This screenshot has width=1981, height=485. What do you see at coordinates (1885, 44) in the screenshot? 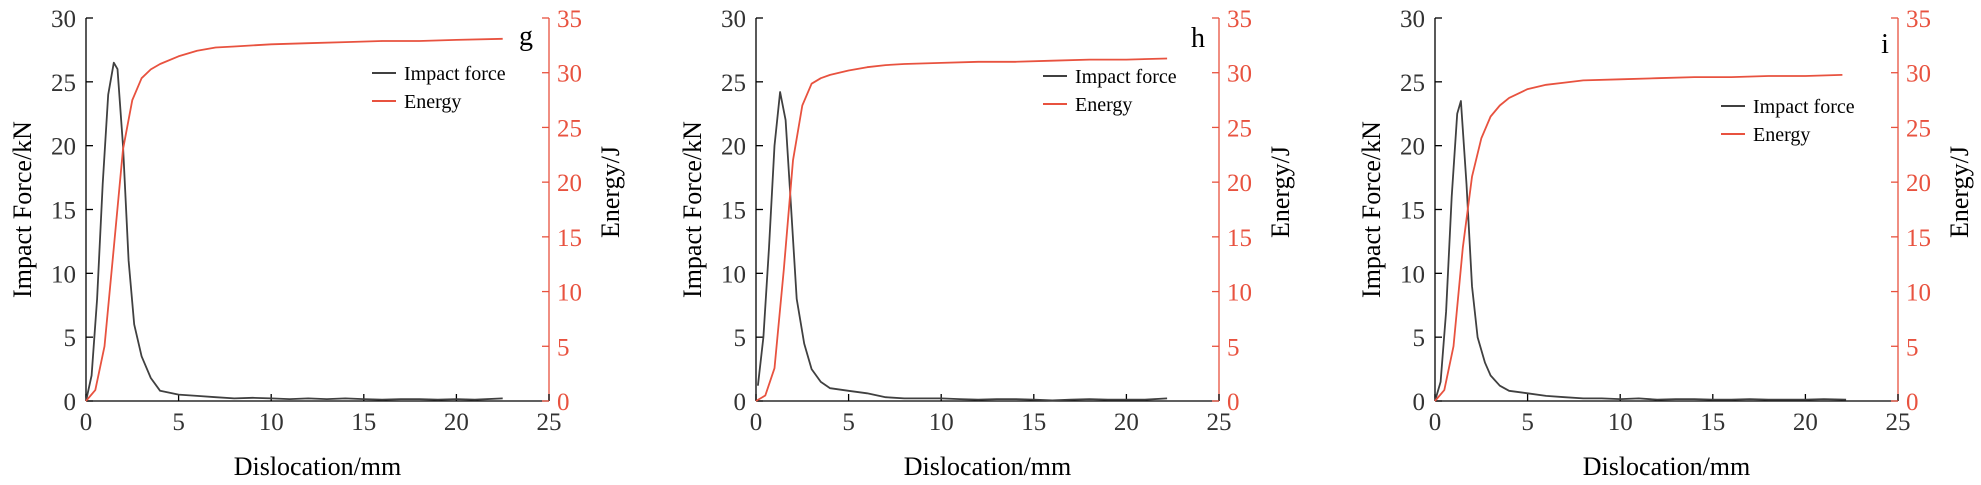
I see `panel-label: i` at bounding box center [1885, 44].